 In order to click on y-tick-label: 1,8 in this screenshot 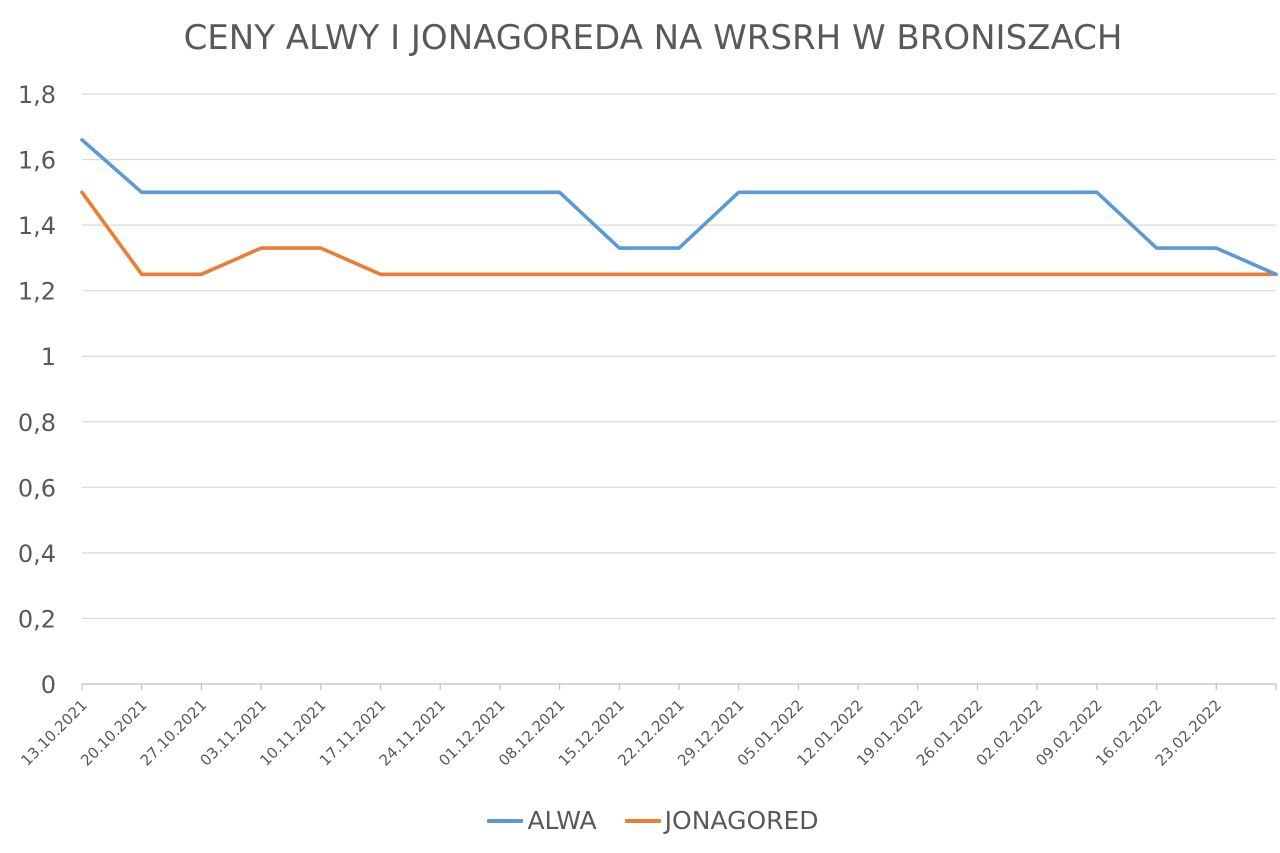, I will do `click(37, 95)`.